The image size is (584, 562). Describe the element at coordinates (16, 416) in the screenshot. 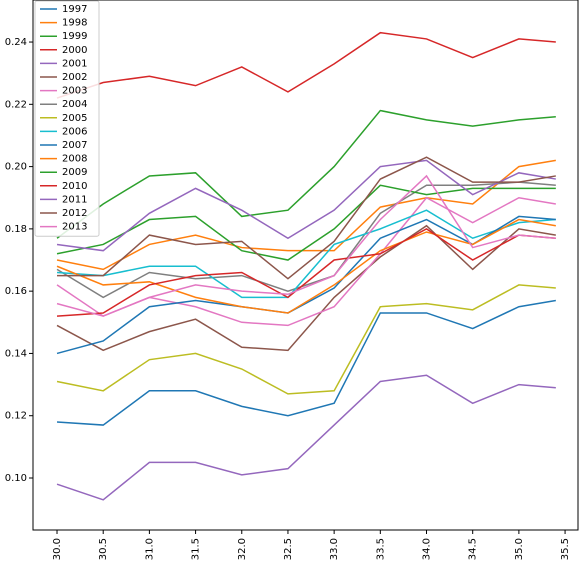

I see `y-tick-label: 0.12` at that location.